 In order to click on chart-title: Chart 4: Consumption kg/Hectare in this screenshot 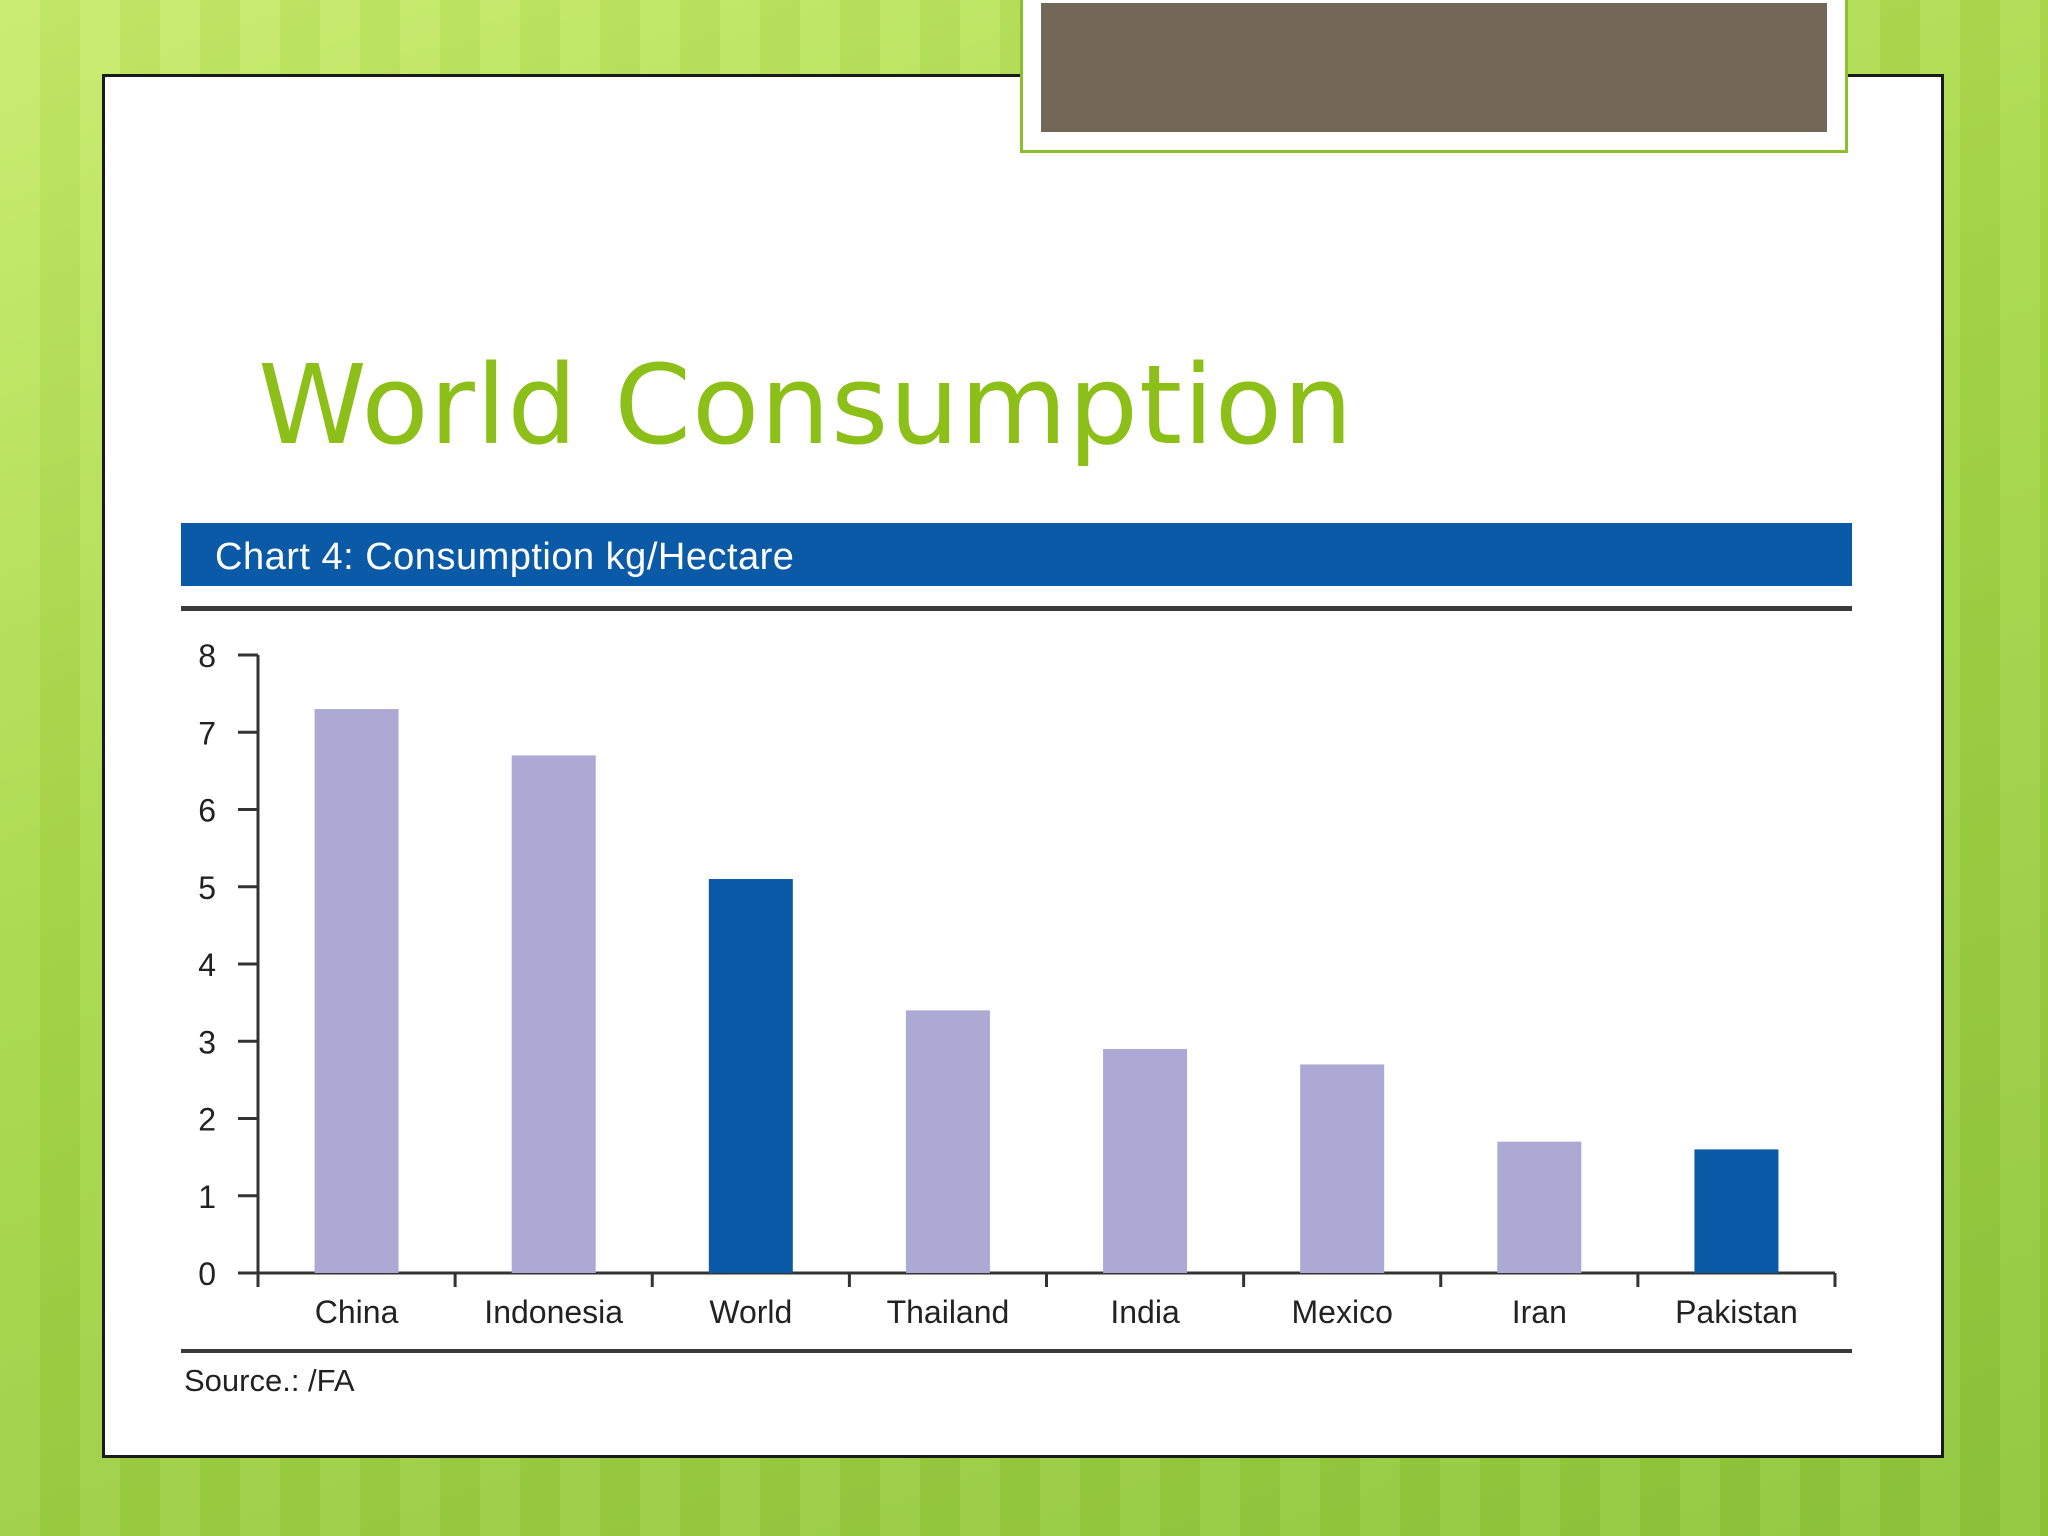, I will do `click(505, 557)`.